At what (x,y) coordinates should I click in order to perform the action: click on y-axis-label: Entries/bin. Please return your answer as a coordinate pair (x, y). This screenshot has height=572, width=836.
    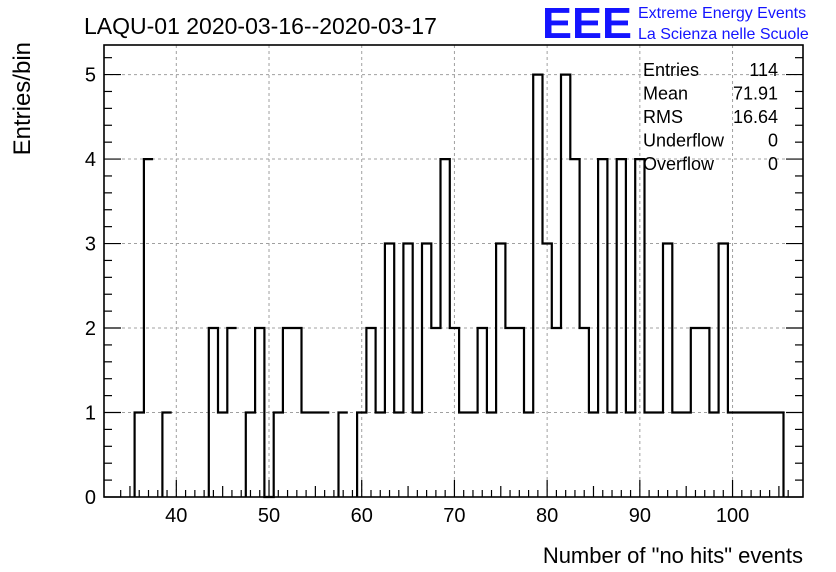
    Looking at the image, I should click on (22, 98).